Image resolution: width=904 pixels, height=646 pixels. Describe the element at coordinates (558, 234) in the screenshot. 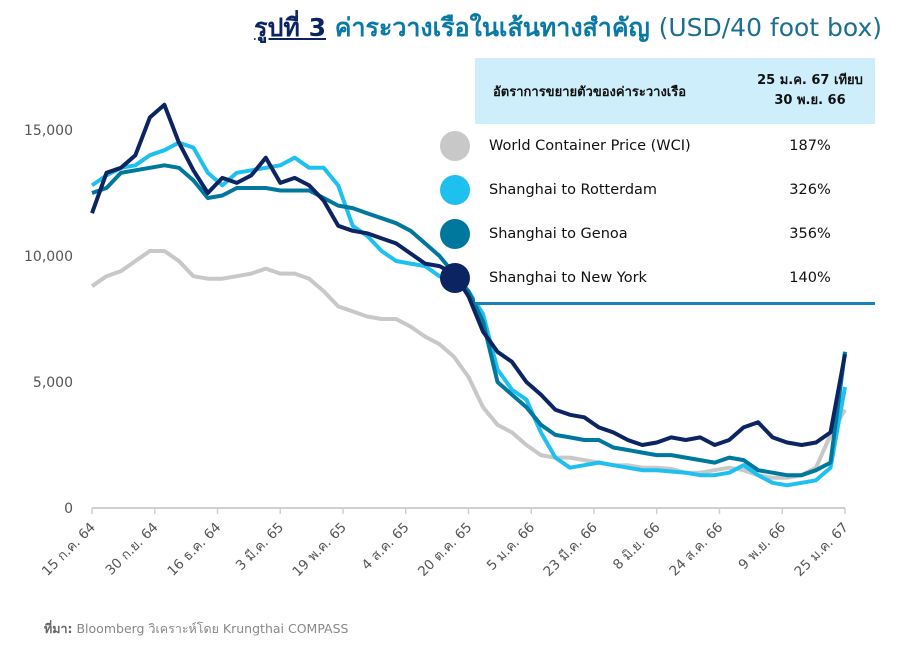

I see `legend-label: Shanghai to Genoa` at that location.